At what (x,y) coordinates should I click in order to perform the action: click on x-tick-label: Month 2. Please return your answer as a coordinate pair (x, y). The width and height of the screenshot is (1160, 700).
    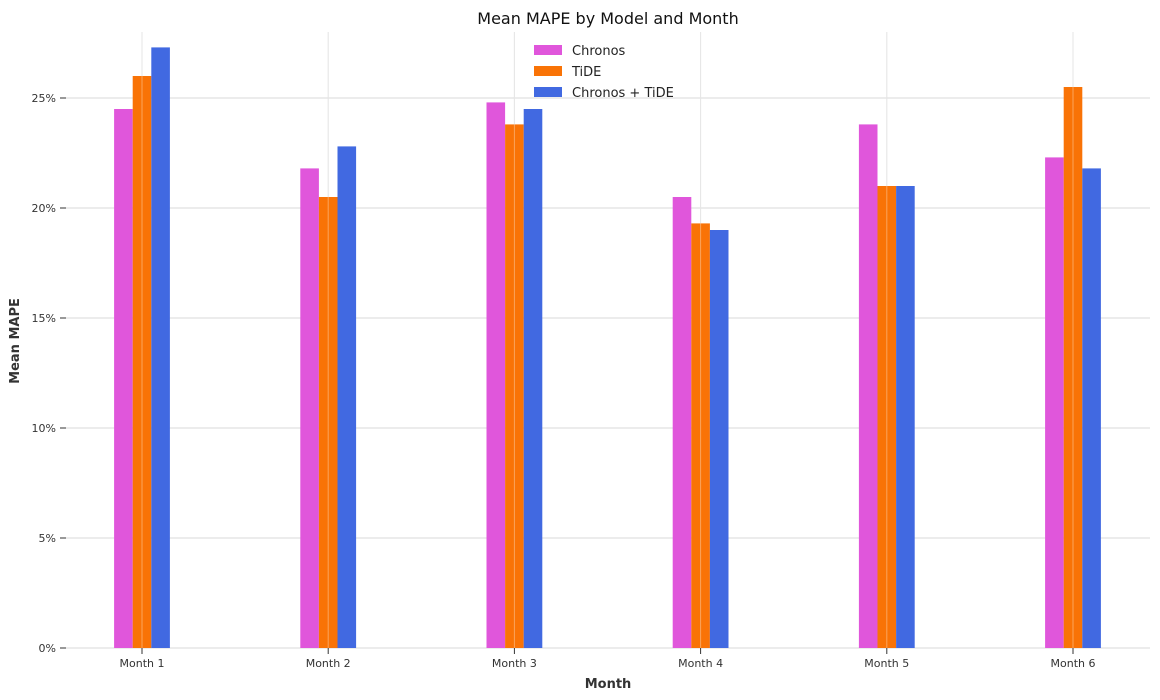
    Looking at the image, I should click on (328, 663).